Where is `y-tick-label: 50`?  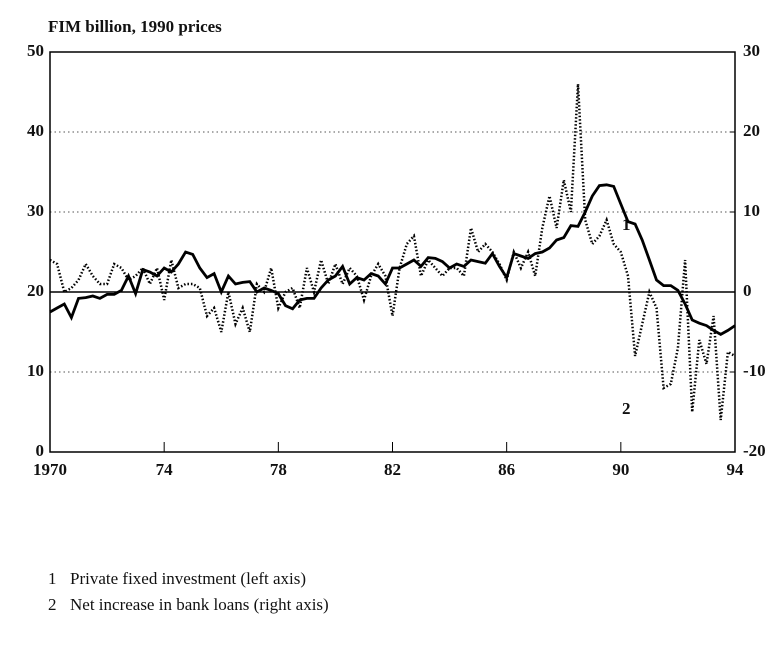 y-tick-label: 50 is located at coordinates (35, 50).